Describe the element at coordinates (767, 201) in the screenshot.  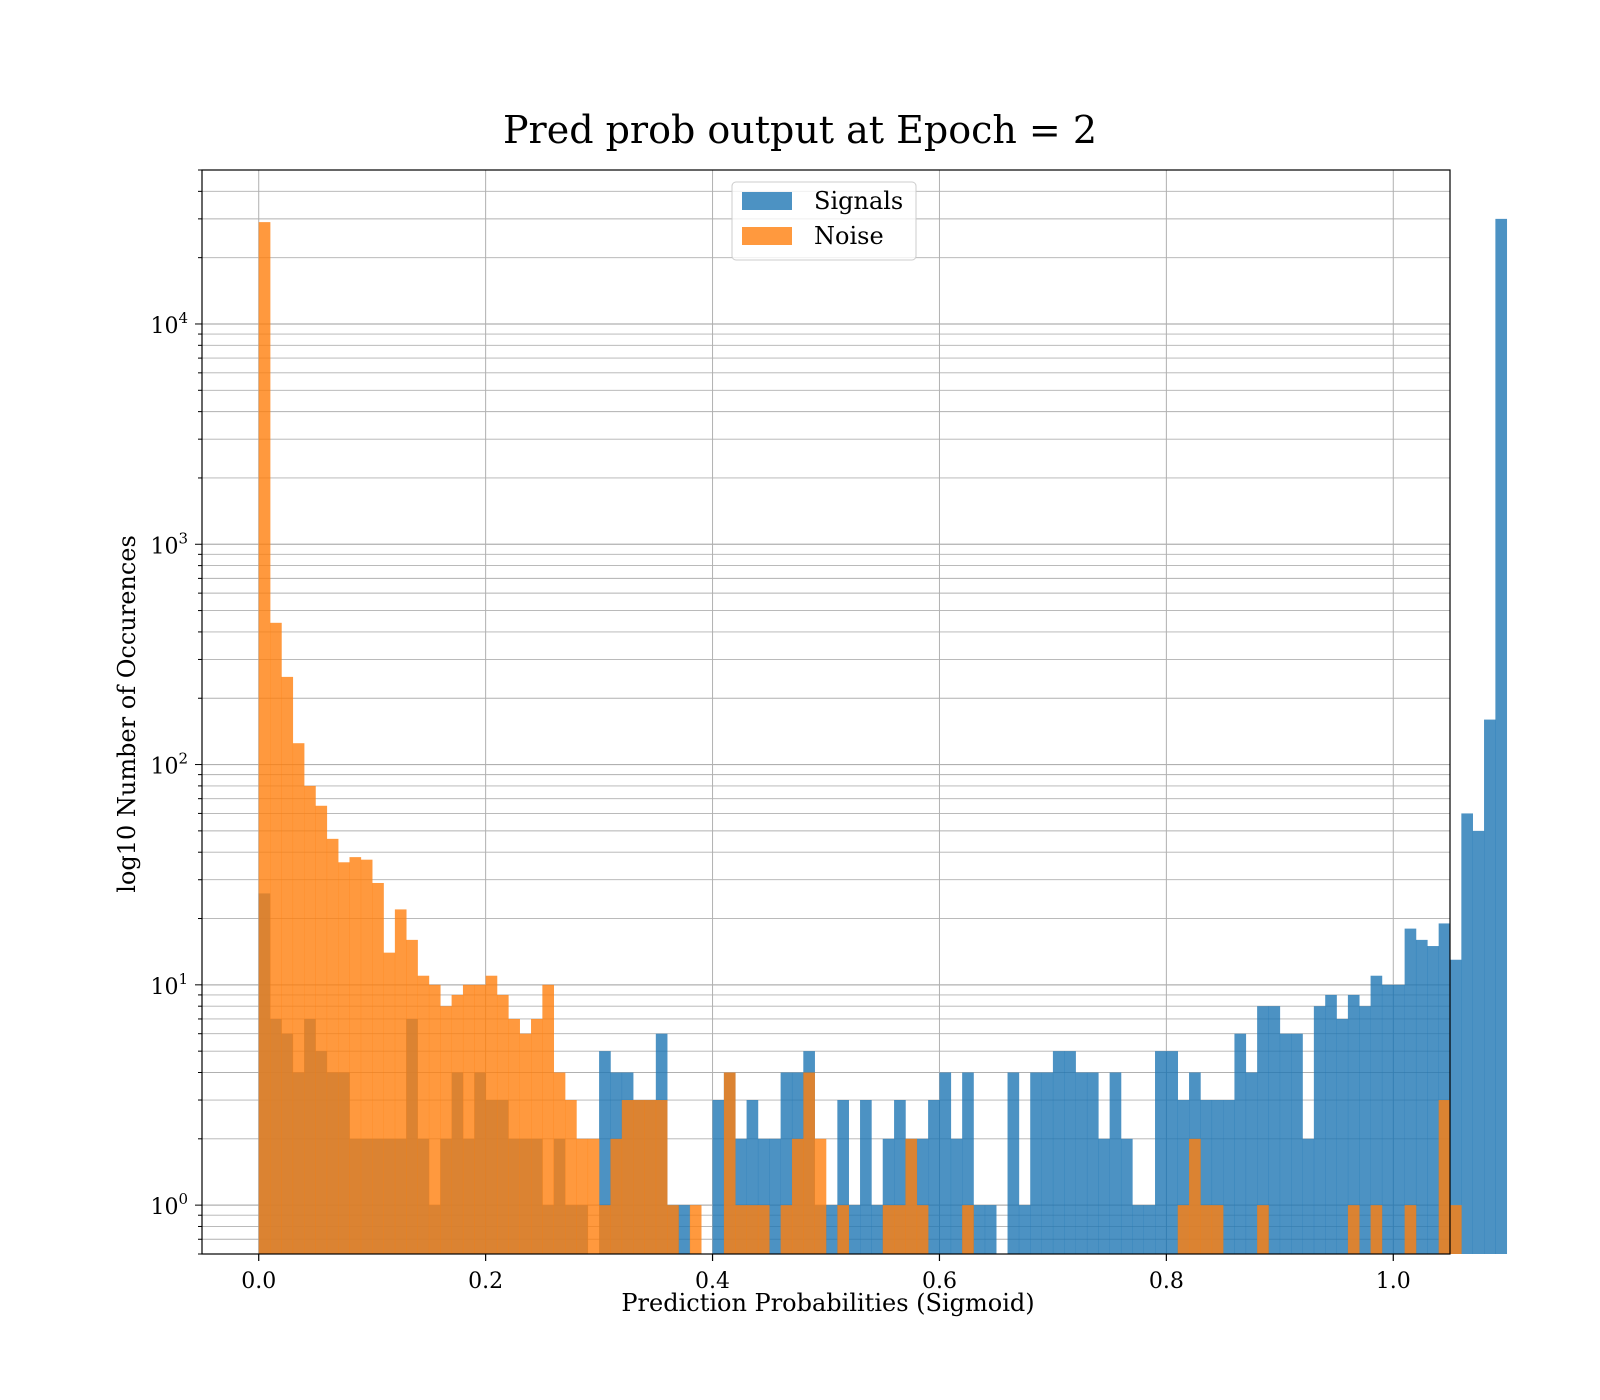
I see `legend-swatch-signals` at that location.